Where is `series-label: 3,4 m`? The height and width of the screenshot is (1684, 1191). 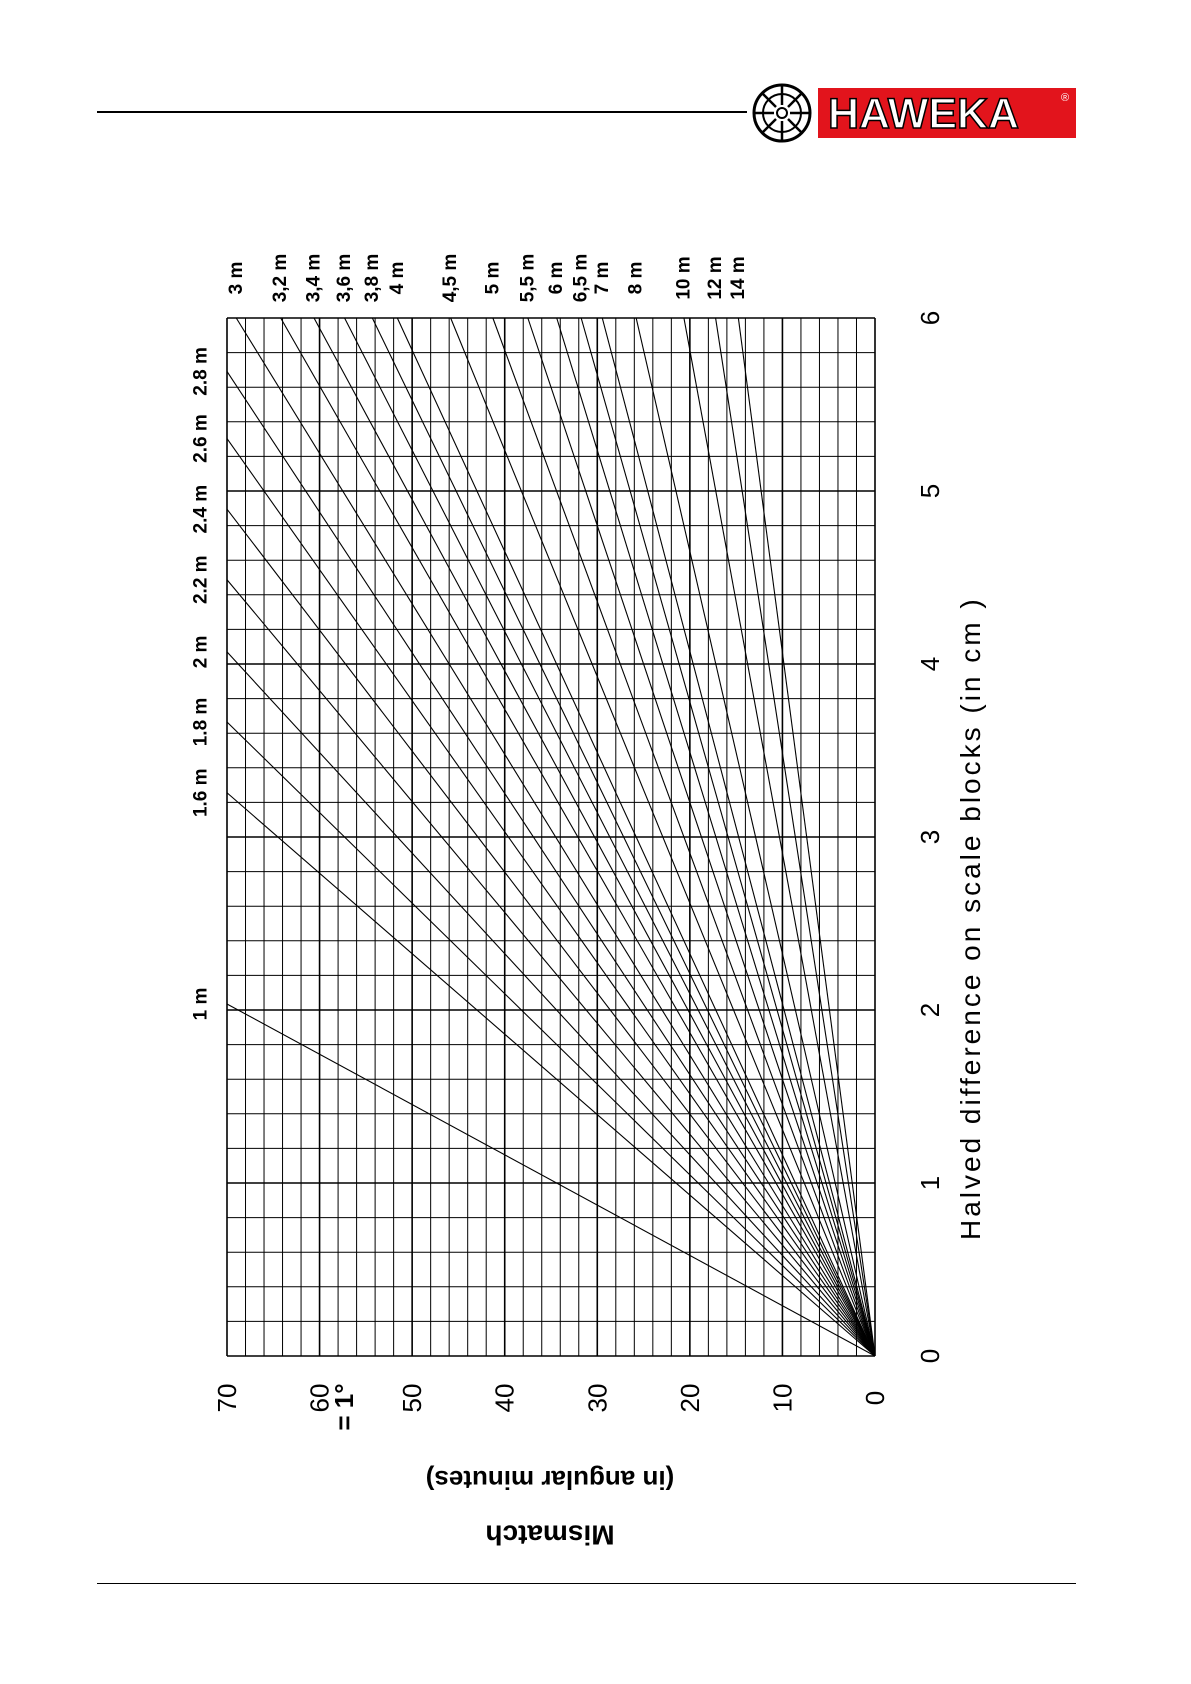 series-label: 3,4 m is located at coordinates (314, 278).